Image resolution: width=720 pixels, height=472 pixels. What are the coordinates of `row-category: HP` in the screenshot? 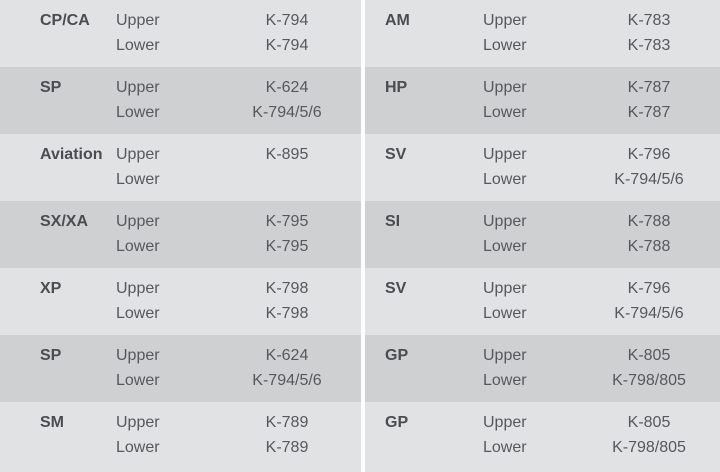 It's located at (396, 87).